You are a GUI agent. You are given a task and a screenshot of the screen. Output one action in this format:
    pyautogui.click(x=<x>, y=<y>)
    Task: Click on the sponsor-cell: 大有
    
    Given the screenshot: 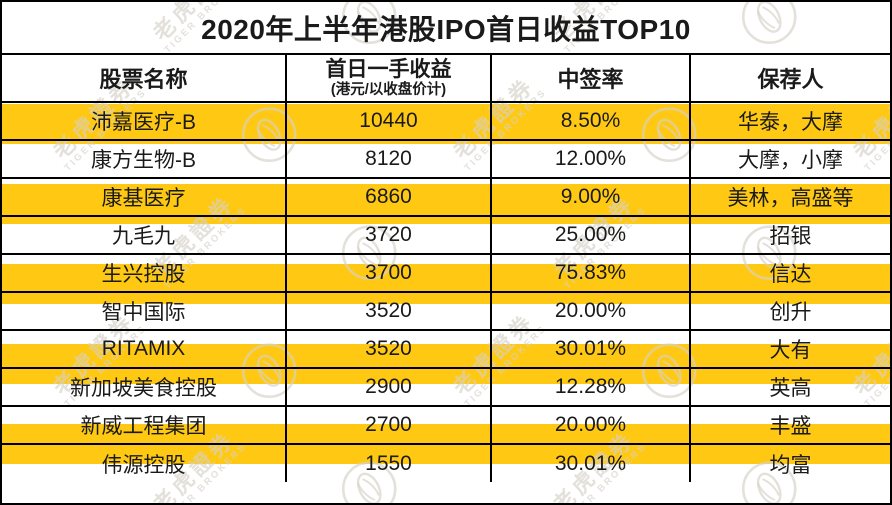 What is the action you would take?
    pyautogui.click(x=789, y=349)
    